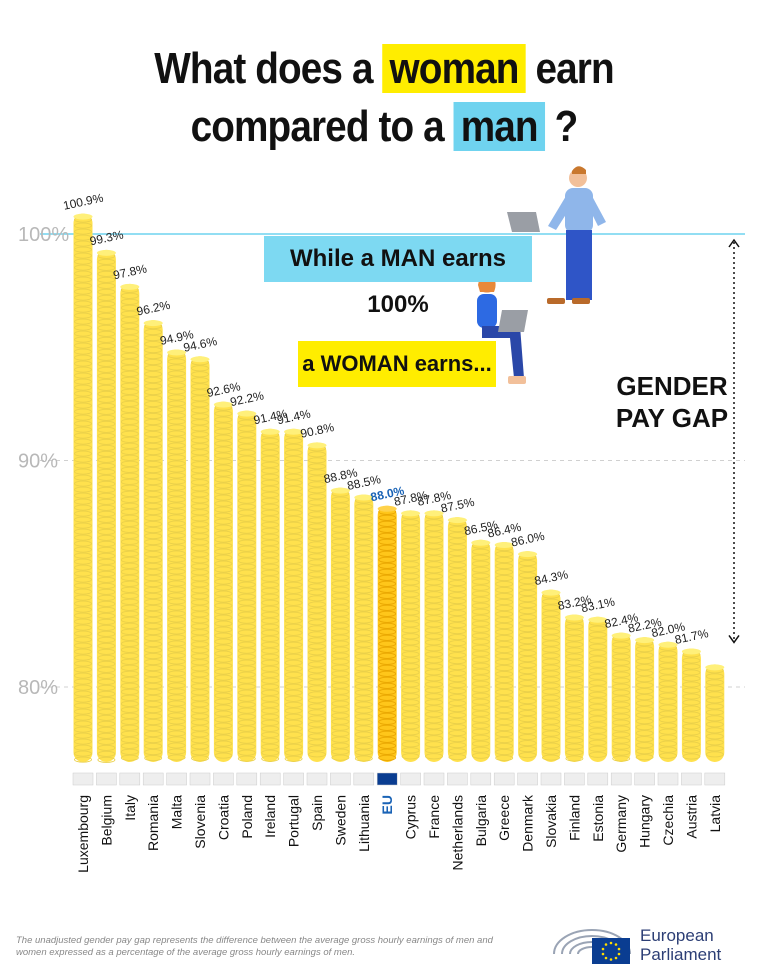 Image resolution: width=768 pixels, height=964 pixels. I want to click on flag-icon-hungary, so click(644, 779).